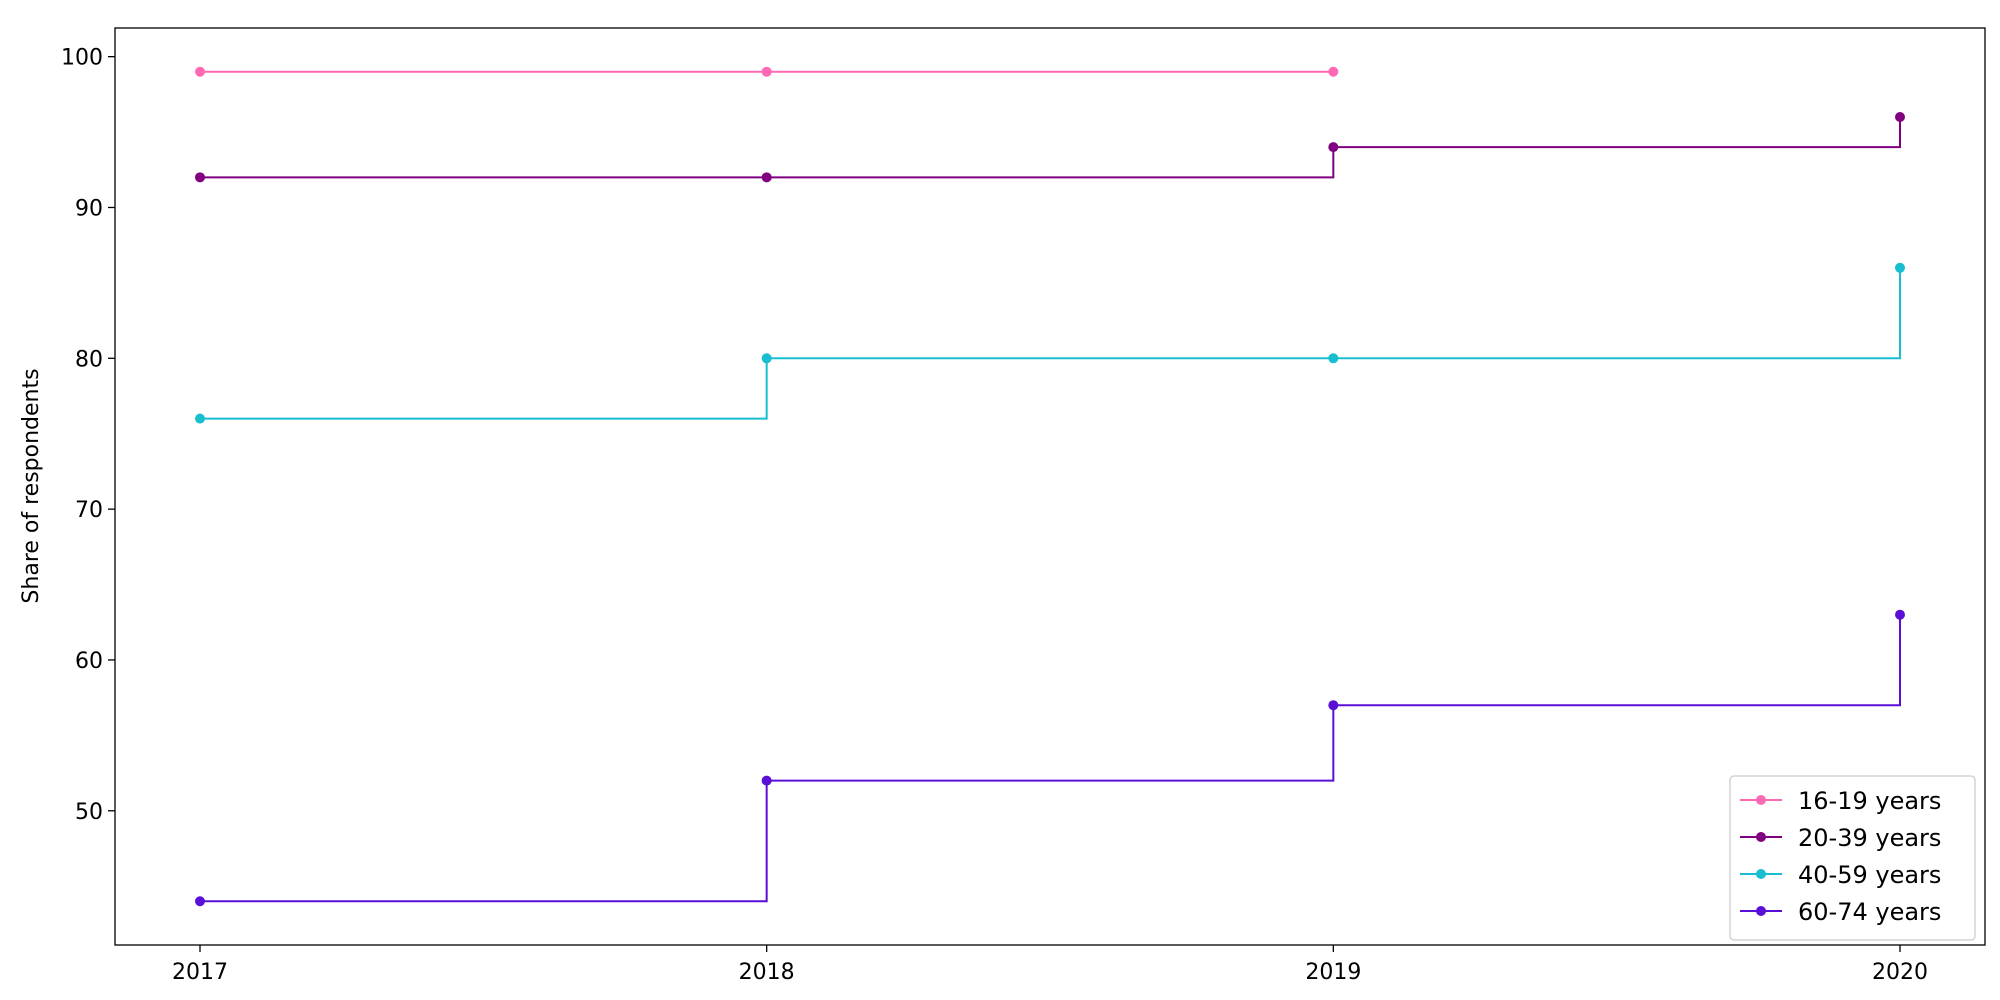 The image size is (2000, 1000). What do you see at coordinates (89, 208) in the screenshot?
I see `y-tick-label: 90` at bounding box center [89, 208].